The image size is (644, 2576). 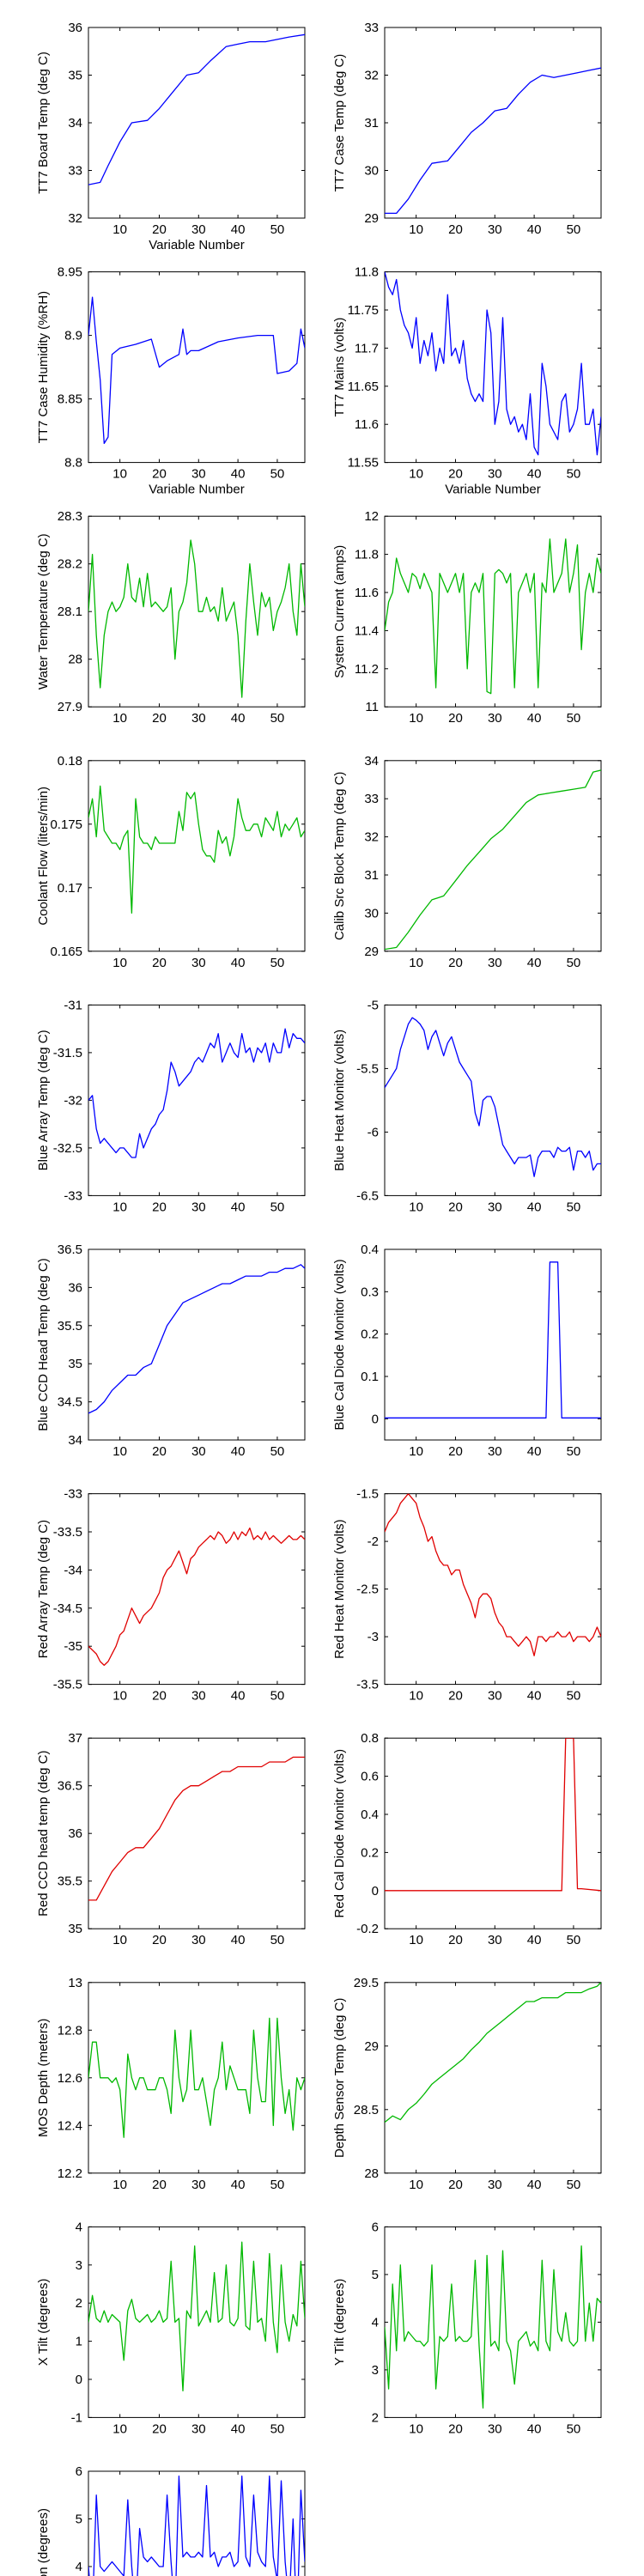 I want to click on y-tick-label: 0.6, so click(x=370, y=1777).